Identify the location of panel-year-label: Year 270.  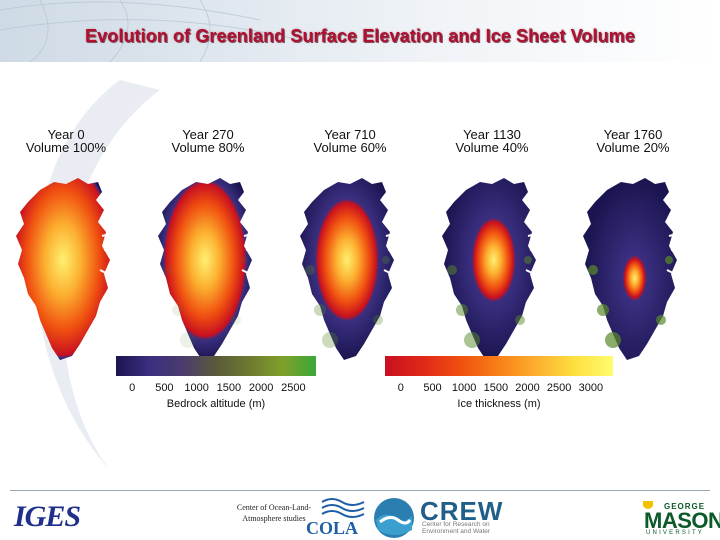
(208, 134).